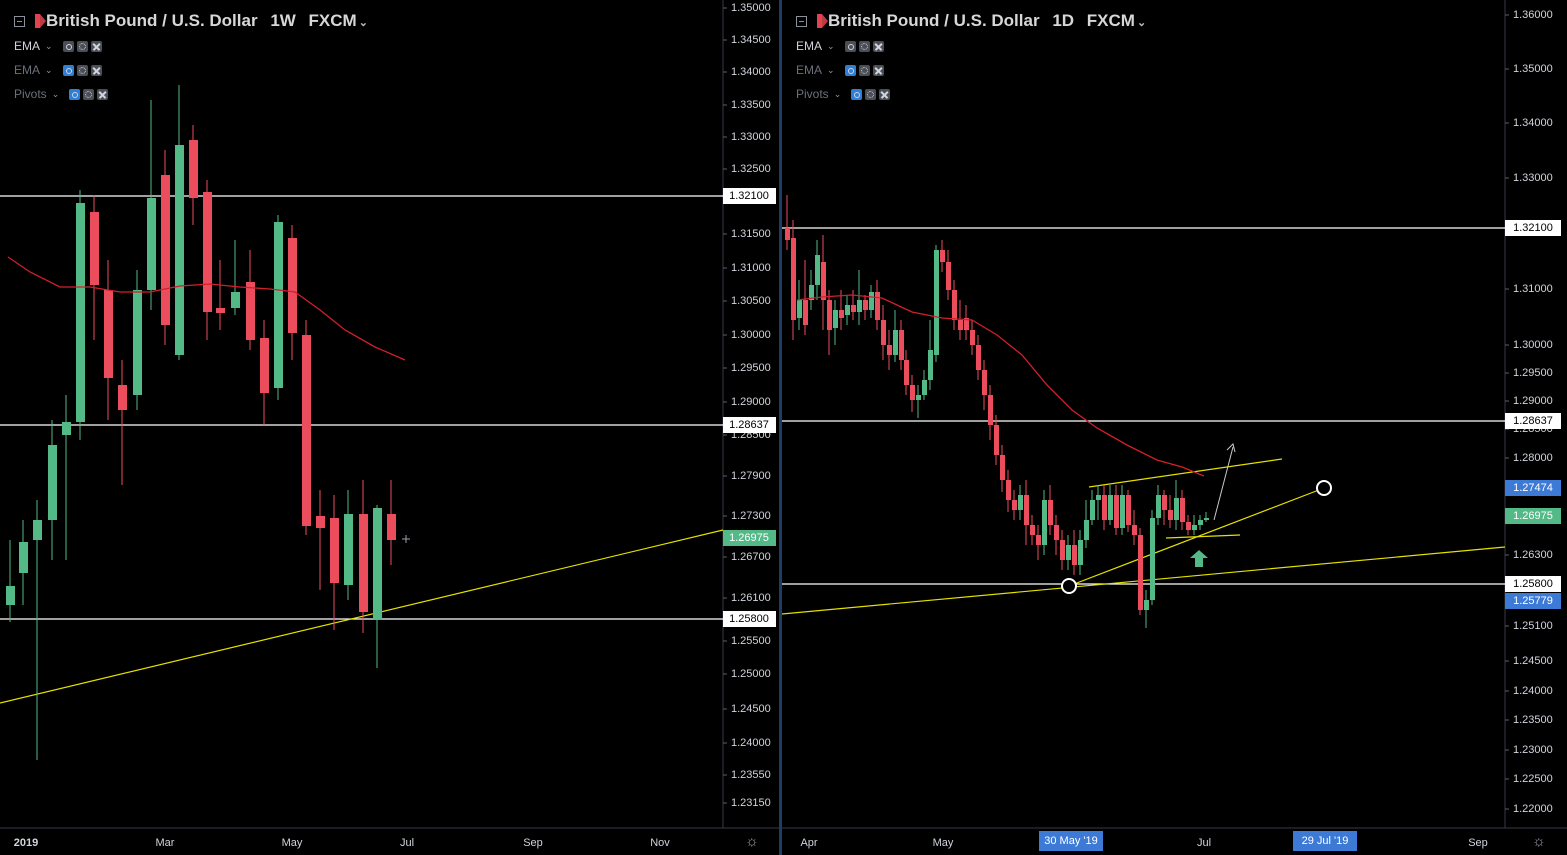 The width and height of the screenshot is (1567, 855). Describe the element at coordinates (975, 21) in the screenshot. I see `symbol-title-row: British Pound / U.S. Dollar 1D FXCM ⌄` at that location.